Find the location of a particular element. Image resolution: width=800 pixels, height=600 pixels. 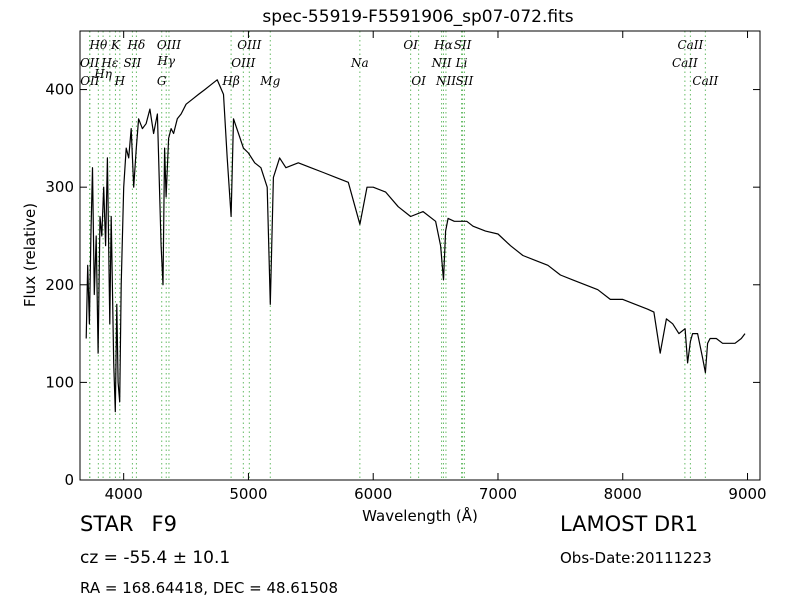

x-tick-label-7000: 7000 is located at coordinates (498, 494).